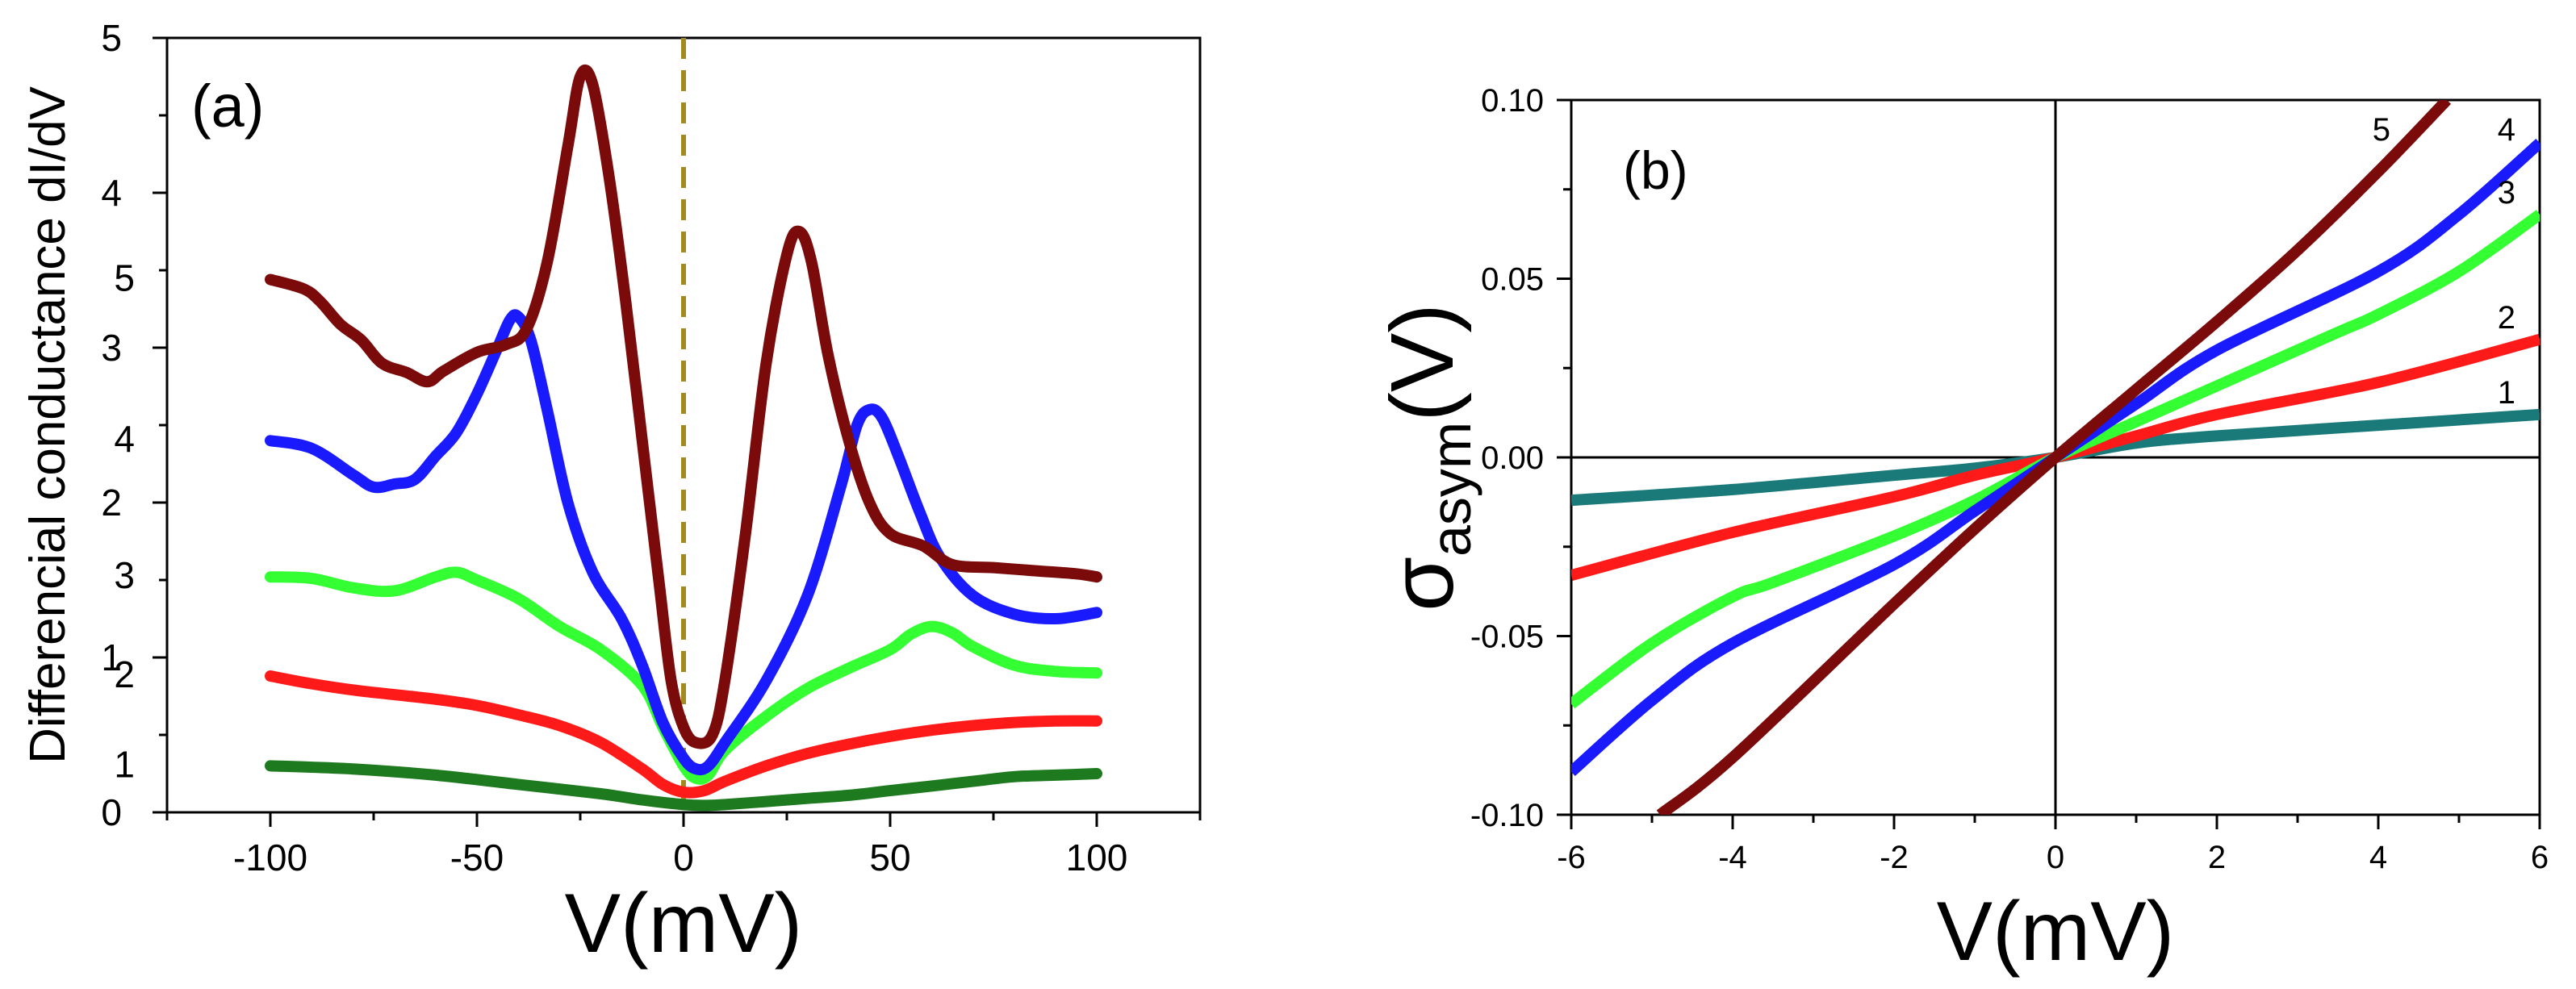 This screenshot has height=989, width=2576. I want to click on x-tick-label-a: 100, so click(1097, 857).